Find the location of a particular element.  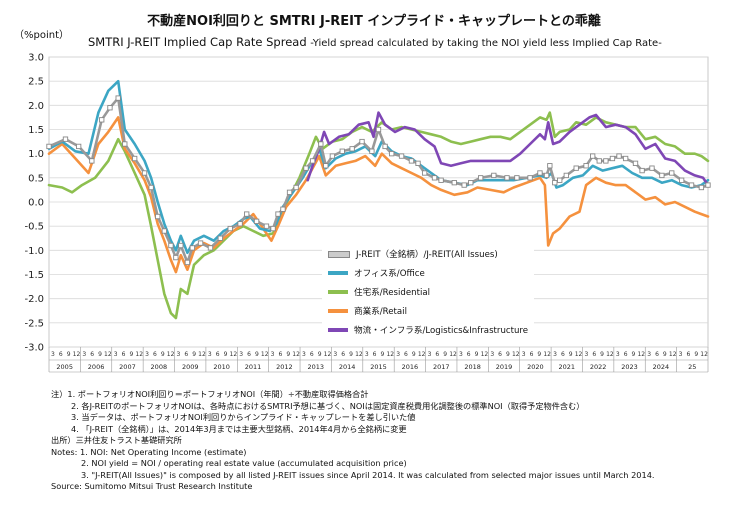

legend-entry: 商業系/Retail is located at coordinates (367, 311).